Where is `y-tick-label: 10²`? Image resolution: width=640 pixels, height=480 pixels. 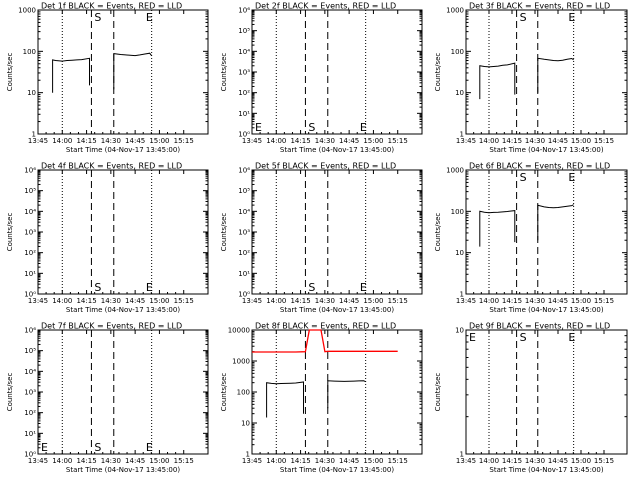
y-tick-label: 10² is located at coordinates (244, 253).